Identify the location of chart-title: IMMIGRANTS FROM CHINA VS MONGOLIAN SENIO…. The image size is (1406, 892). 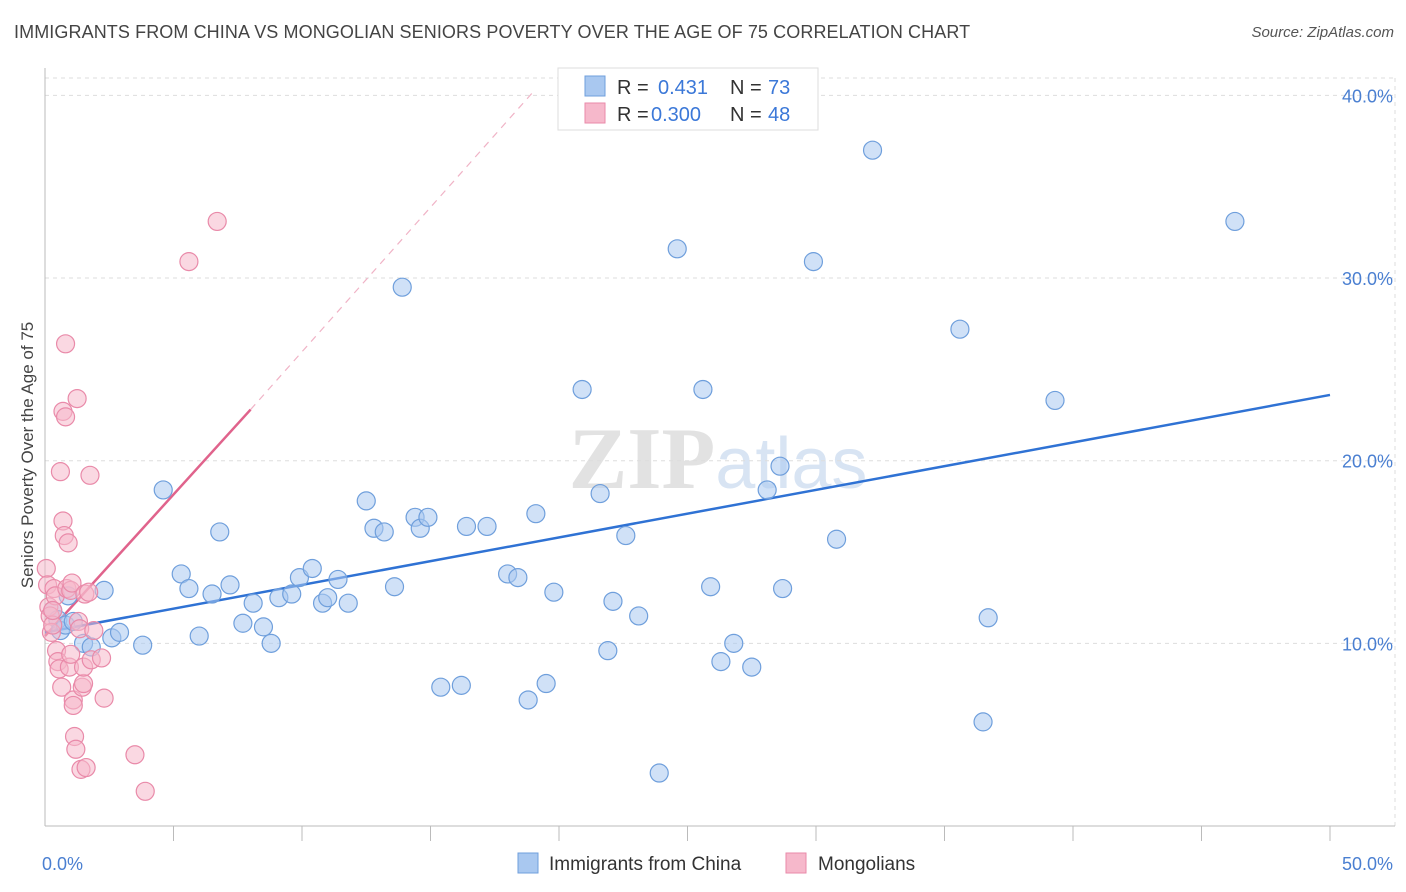
(492, 32).